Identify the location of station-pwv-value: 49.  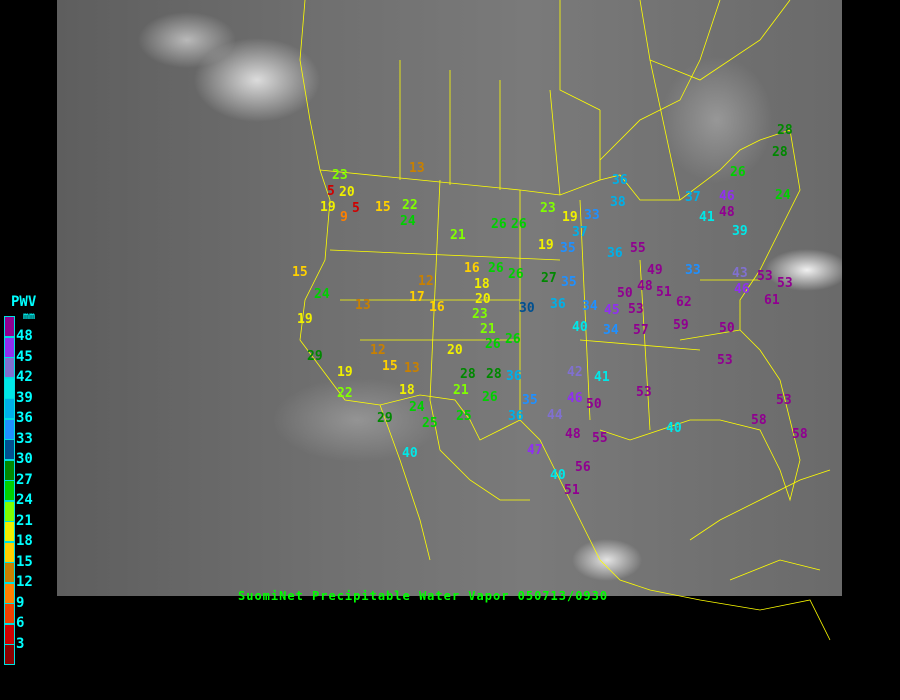
(655, 270).